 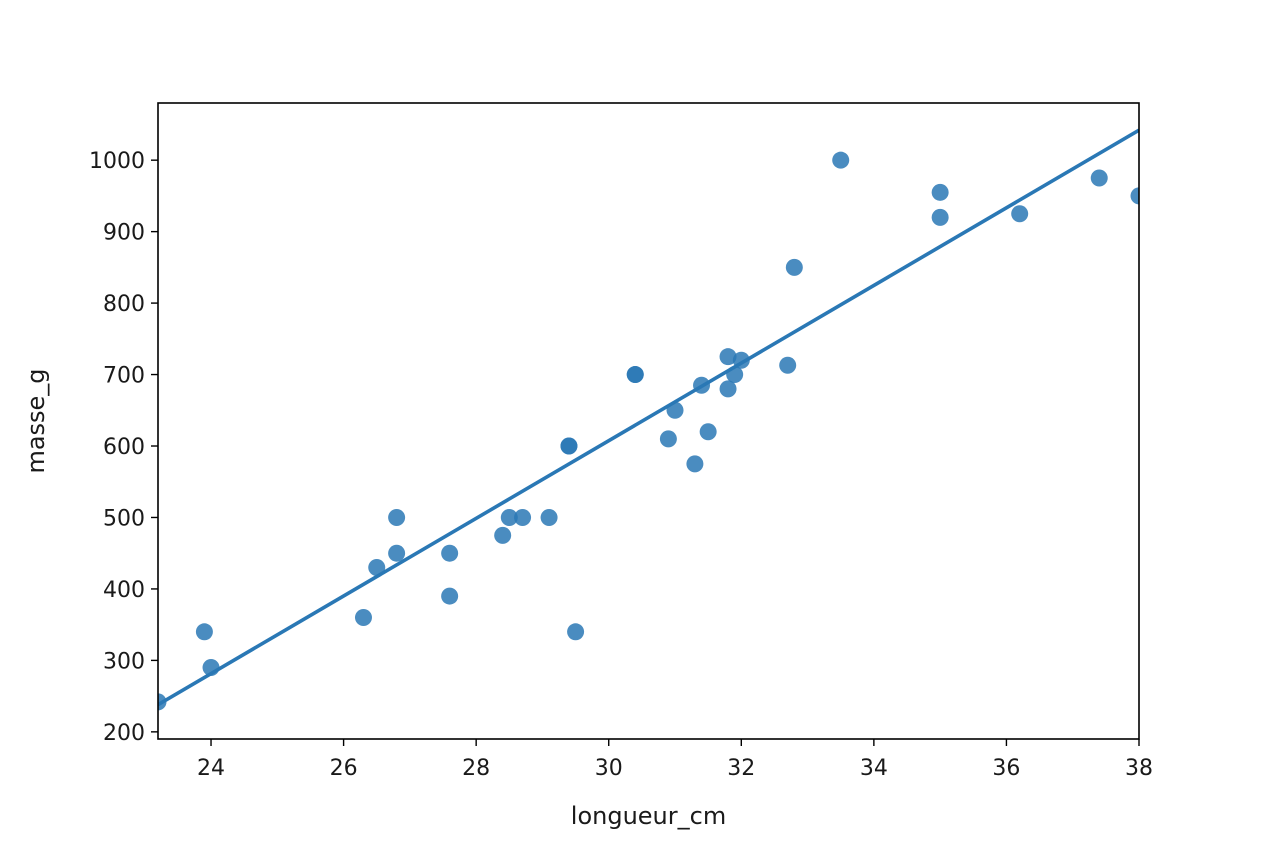 I want to click on y-tick-label: 600, so click(x=124, y=447).